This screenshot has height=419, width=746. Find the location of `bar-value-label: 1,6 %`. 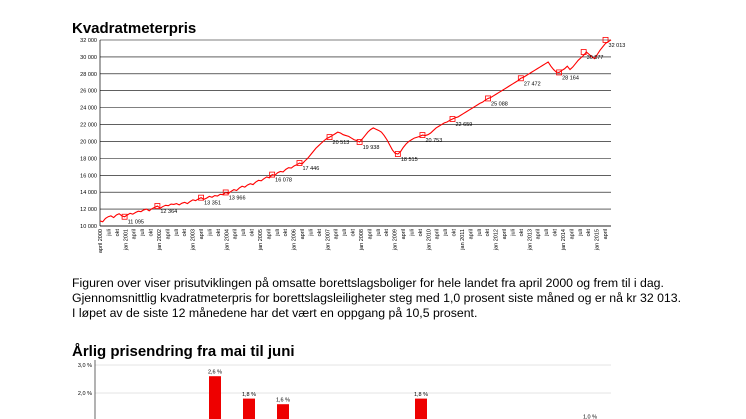

bar-value-label: 1,6 % is located at coordinates (283, 401).